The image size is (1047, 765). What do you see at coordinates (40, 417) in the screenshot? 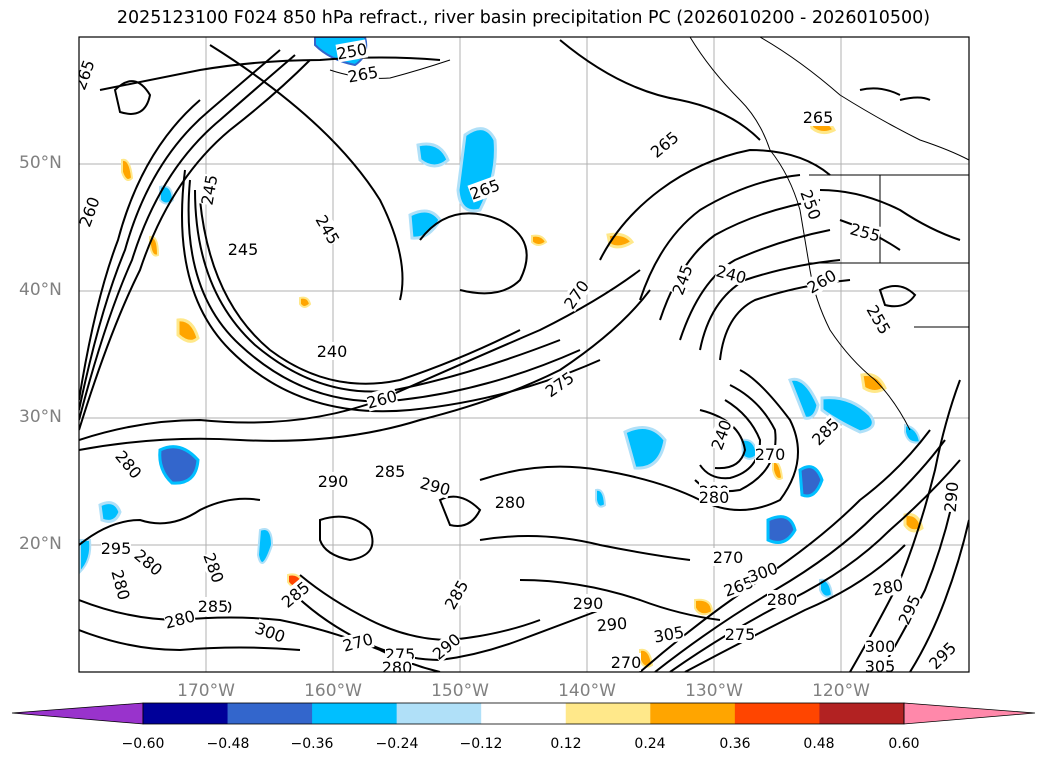
I see `lat-label: 30°N` at bounding box center [40, 417].